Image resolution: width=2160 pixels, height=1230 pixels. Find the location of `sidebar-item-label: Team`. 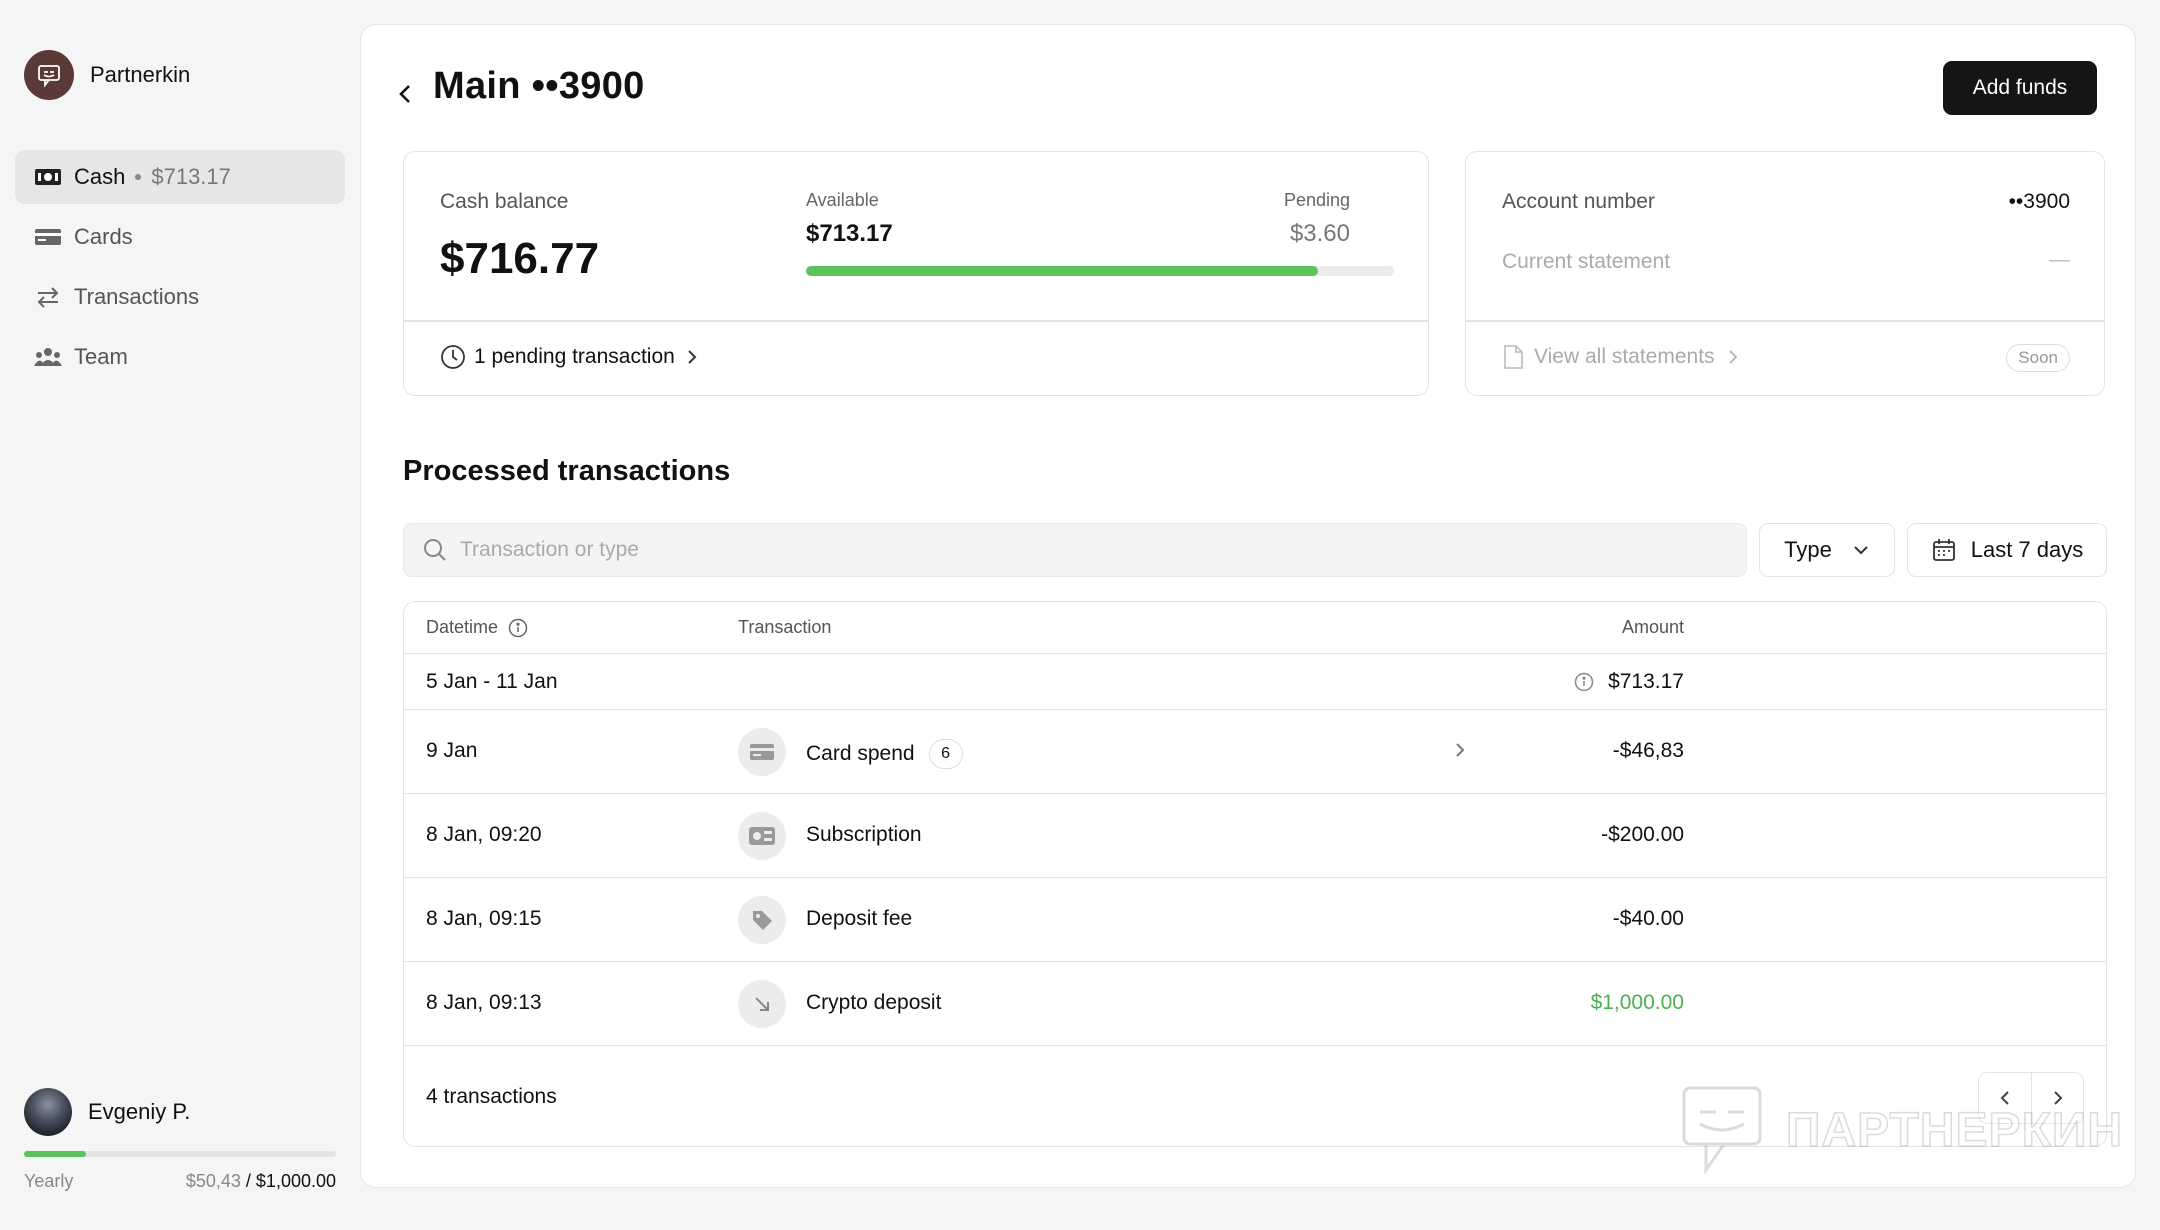

sidebar-item-label: Team is located at coordinates (101, 356).